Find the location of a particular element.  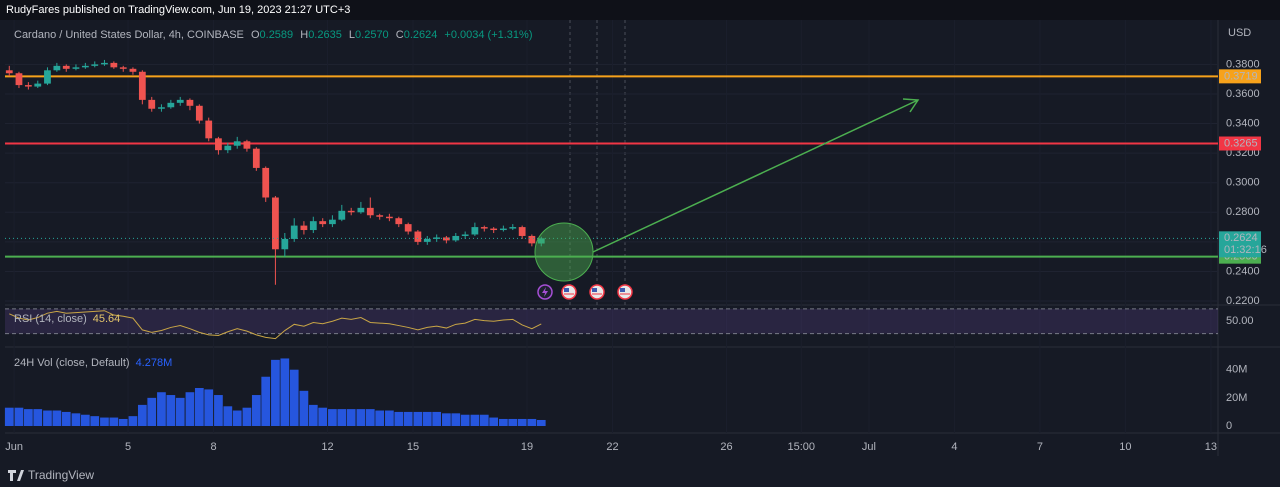

countdown: 01:32:16 is located at coordinates (1245, 250).